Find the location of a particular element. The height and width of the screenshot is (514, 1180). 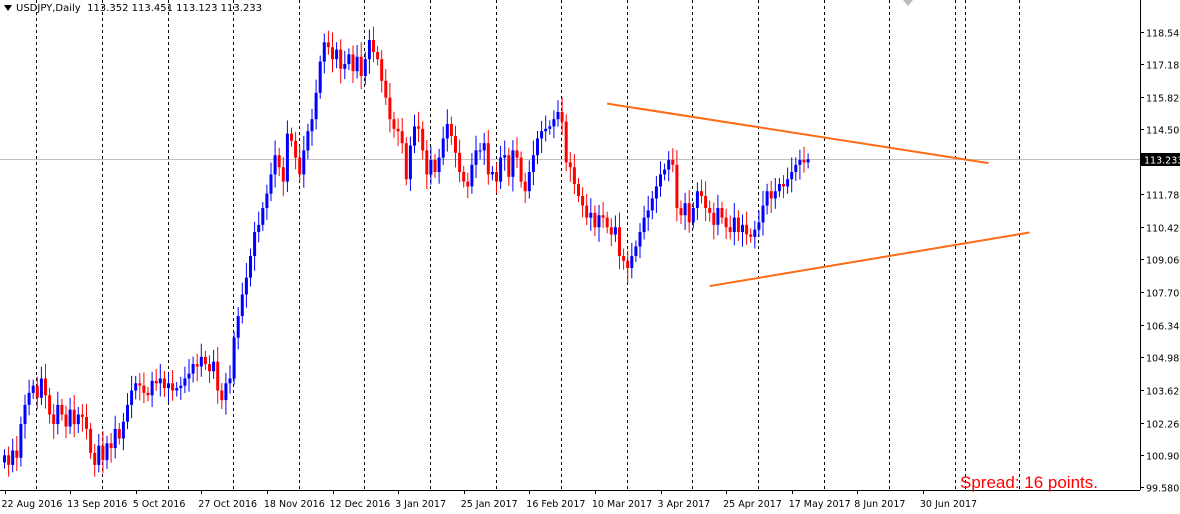

current-price-box is located at coordinates (1160, 159).